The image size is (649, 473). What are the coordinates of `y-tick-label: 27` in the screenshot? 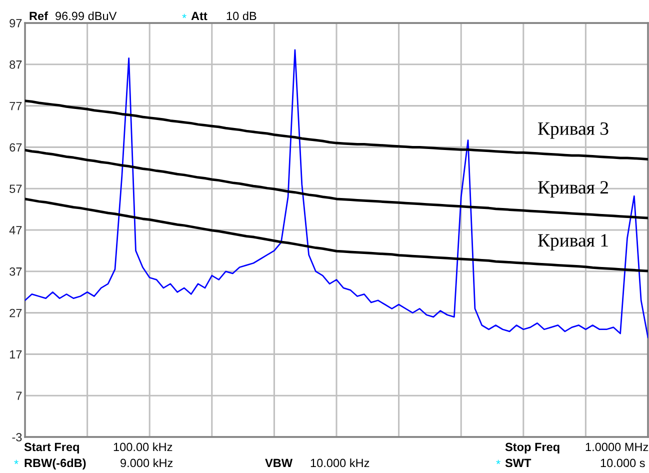 It's located at (16, 313).